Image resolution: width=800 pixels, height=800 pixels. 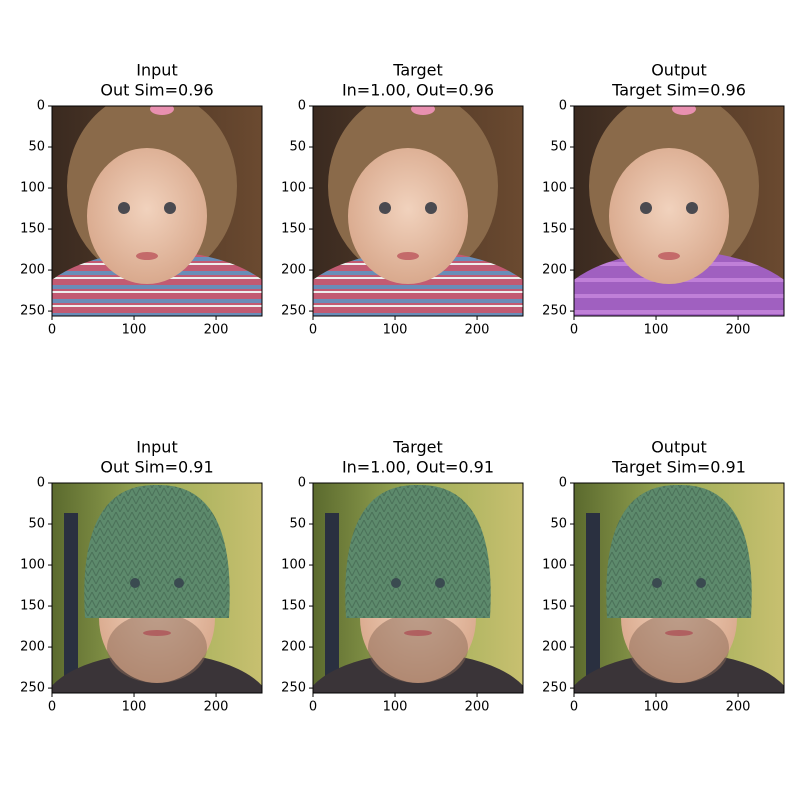 What do you see at coordinates (679, 70) in the screenshot?
I see `panel-title: Output` at bounding box center [679, 70].